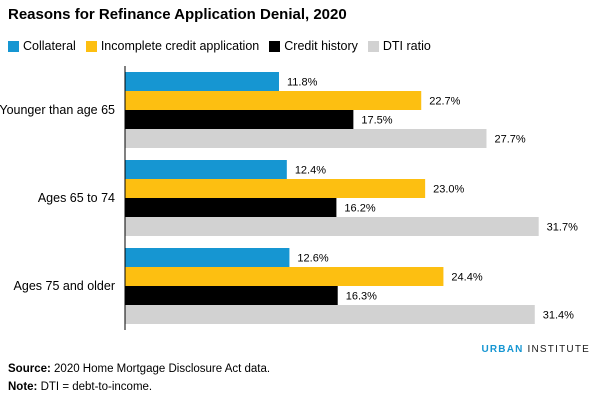 This screenshot has width=600, height=400. What do you see at coordinates (444, 102) in the screenshot?
I see `data-label: 22.7%` at bounding box center [444, 102].